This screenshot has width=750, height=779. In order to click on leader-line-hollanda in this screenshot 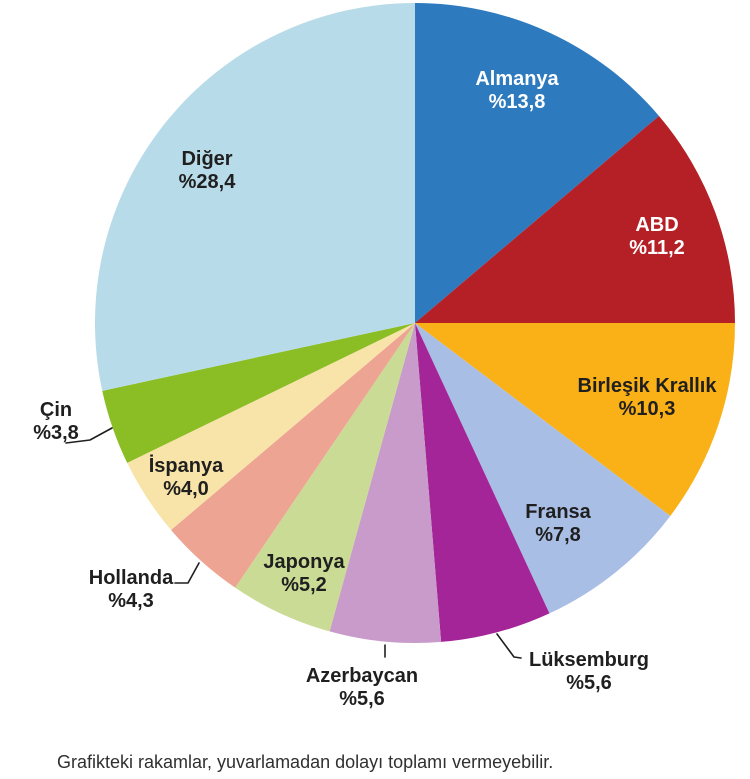, I will do `click(187, 573)`.